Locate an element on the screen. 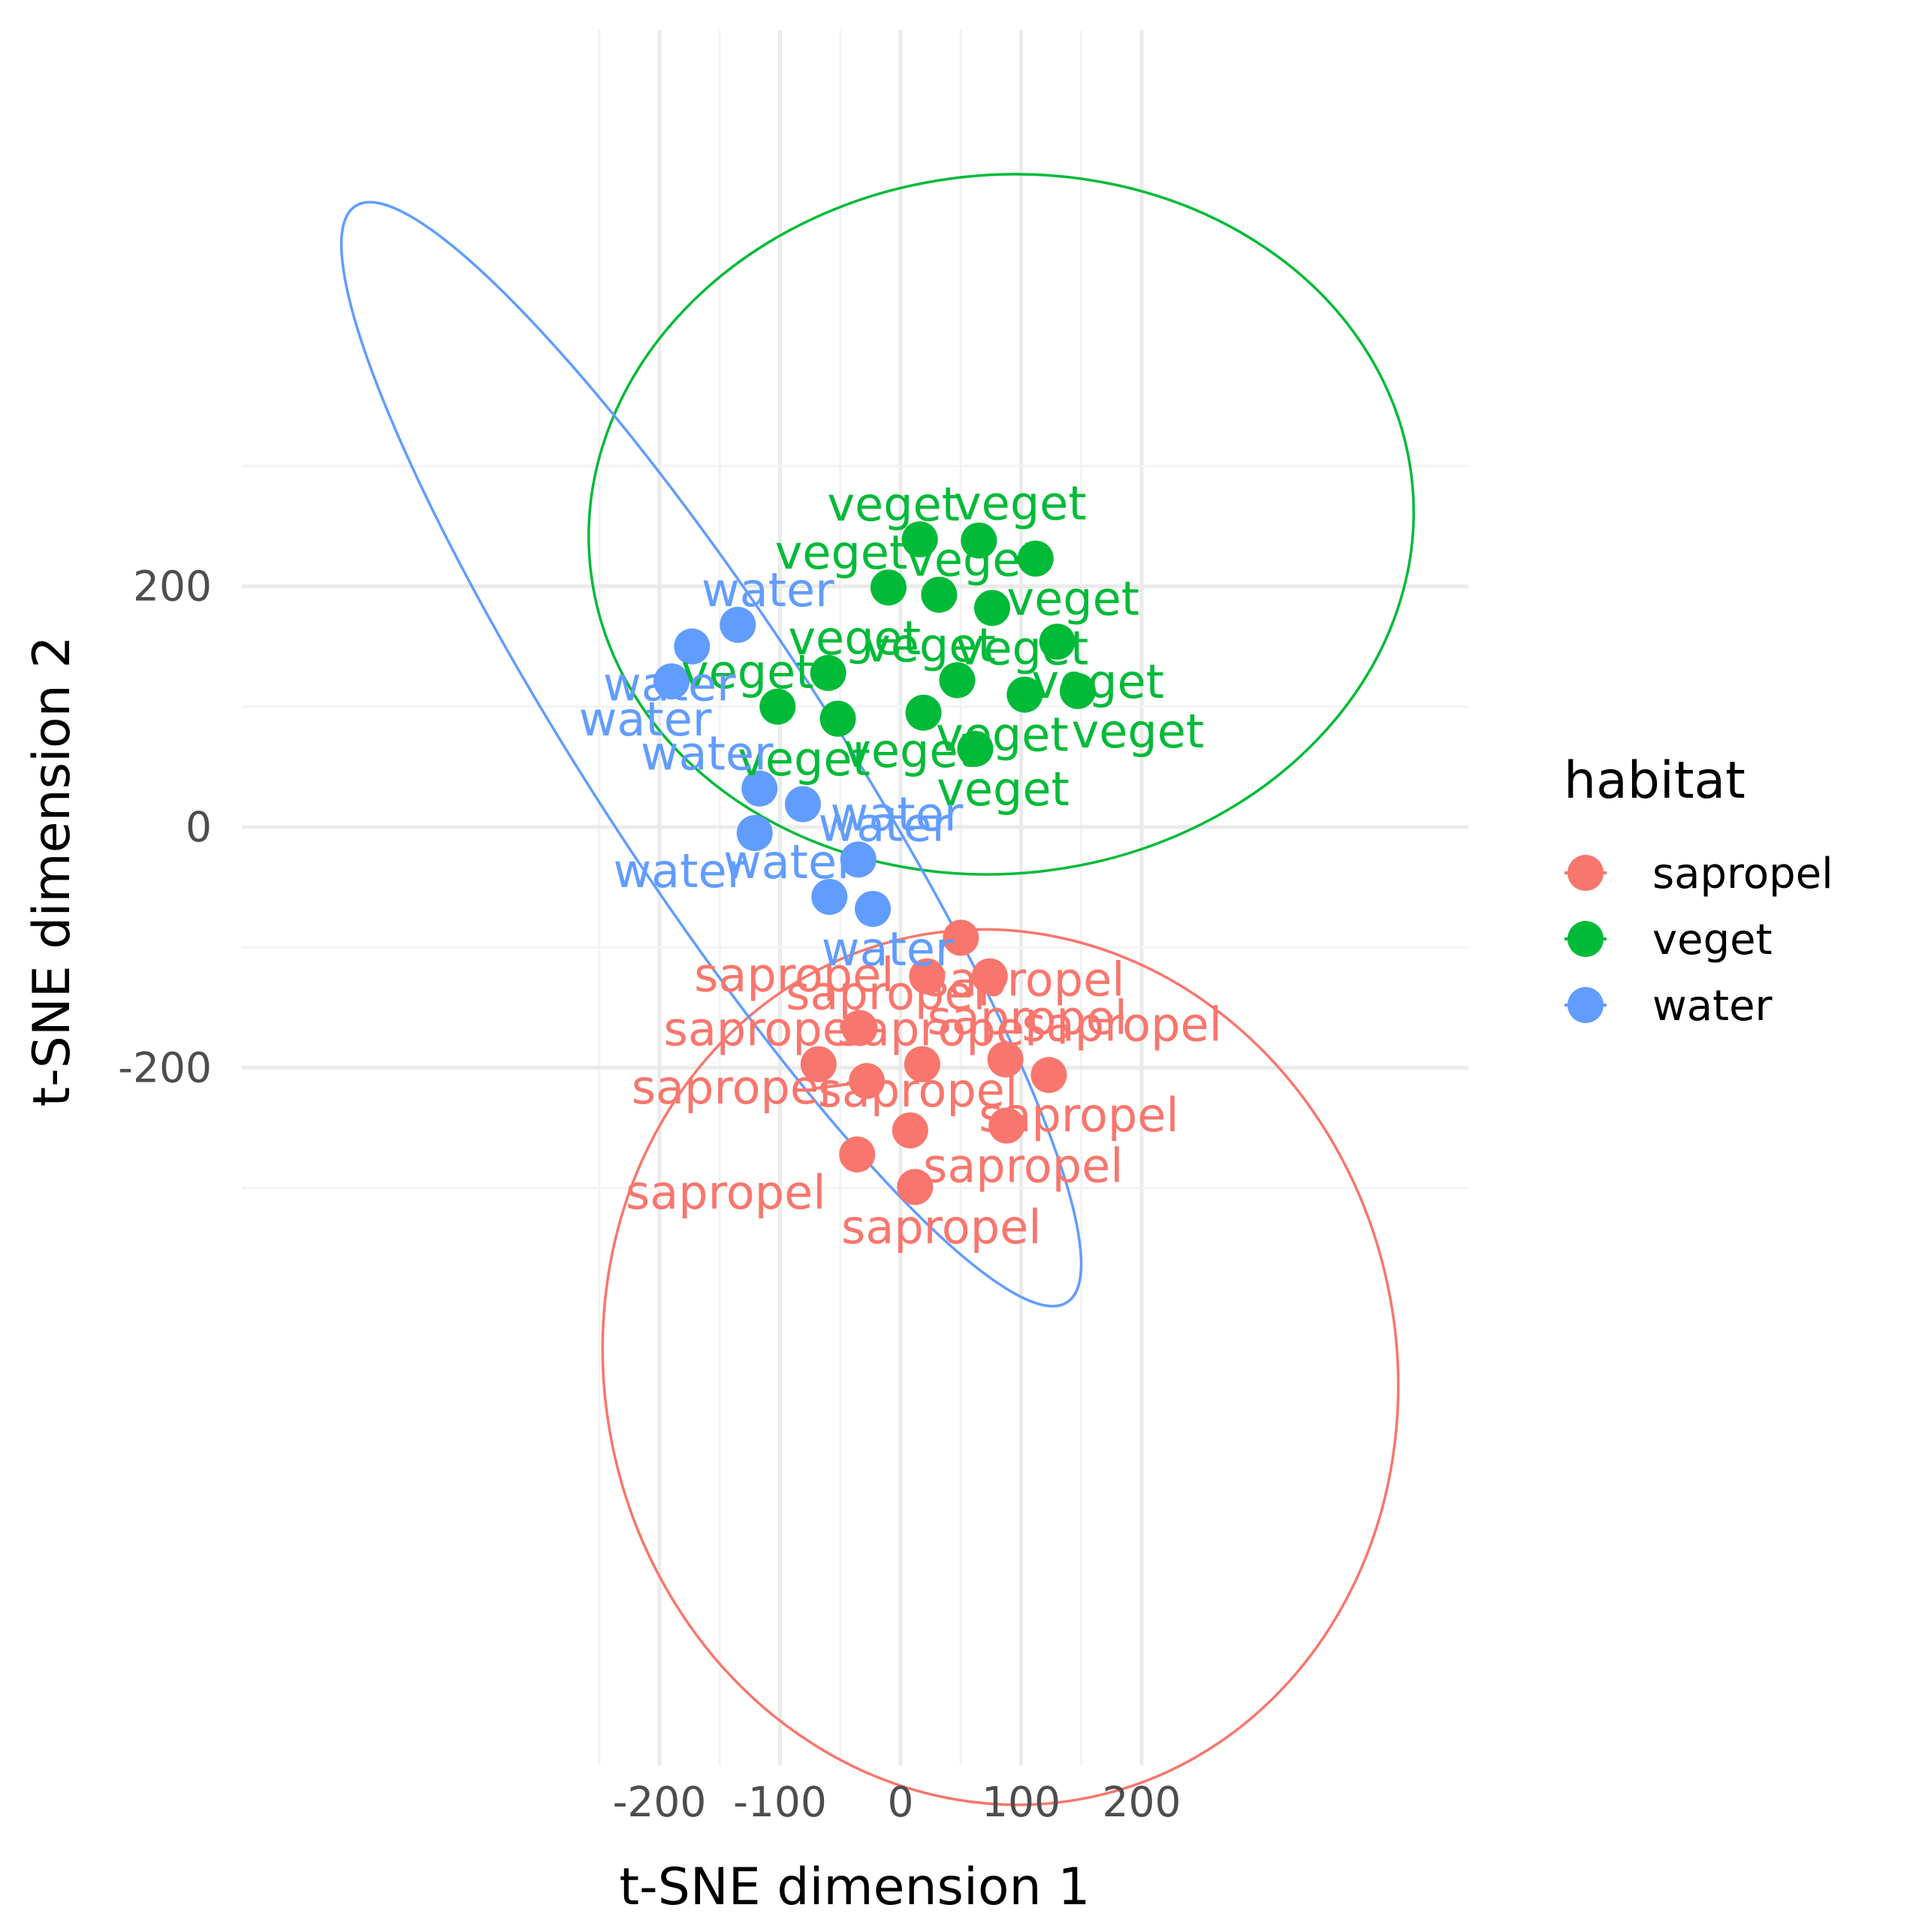 The height and width of the screenshot is (1932, 1907). x-tick-label: 100 is located at coordinates (1021, 1802).